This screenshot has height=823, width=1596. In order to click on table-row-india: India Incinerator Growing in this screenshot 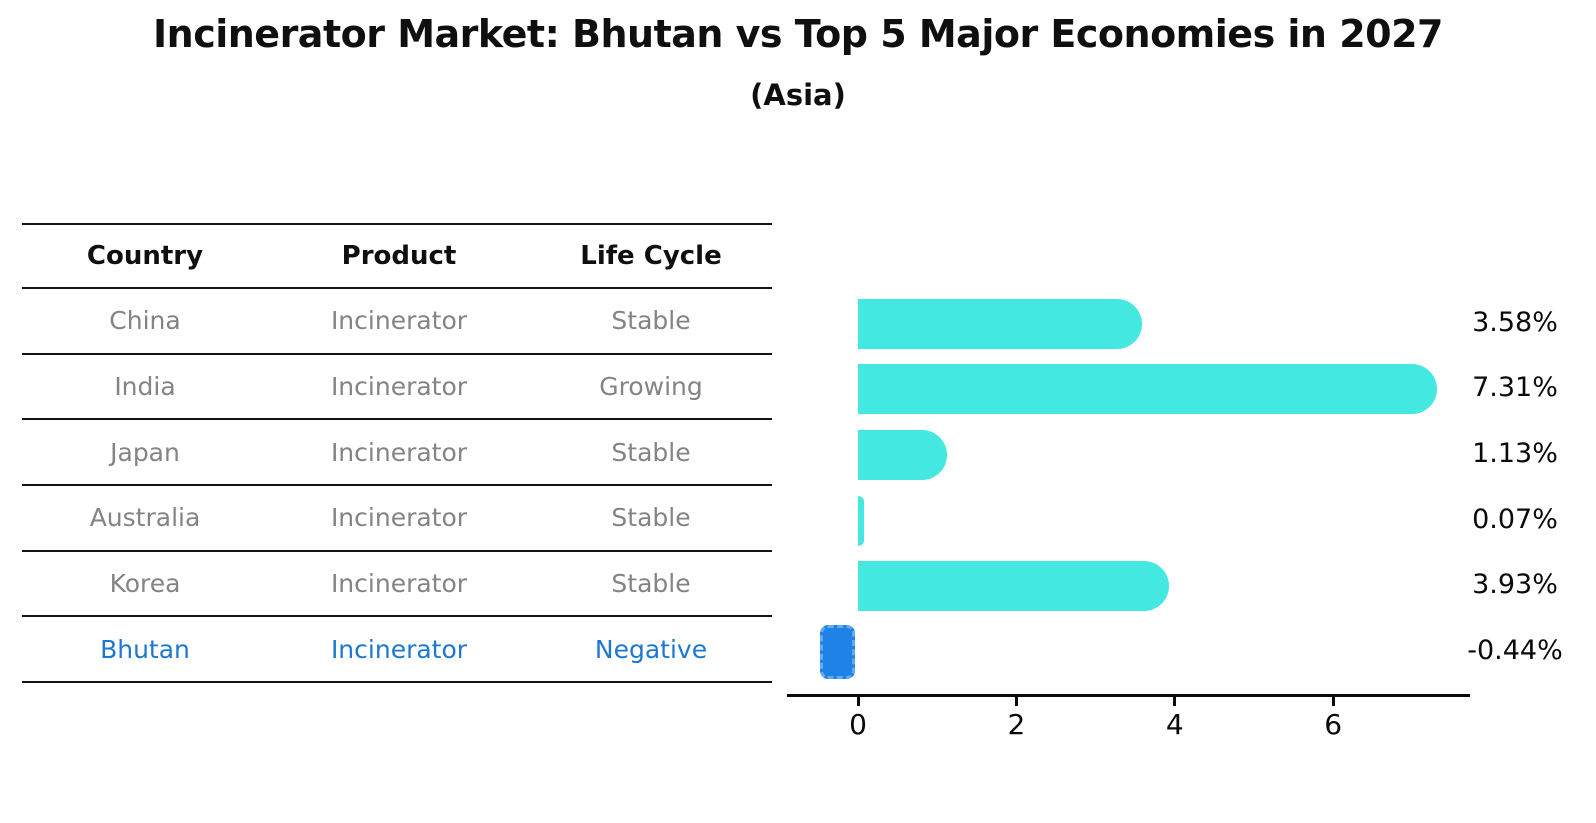, I will do `click(397, 388)`.